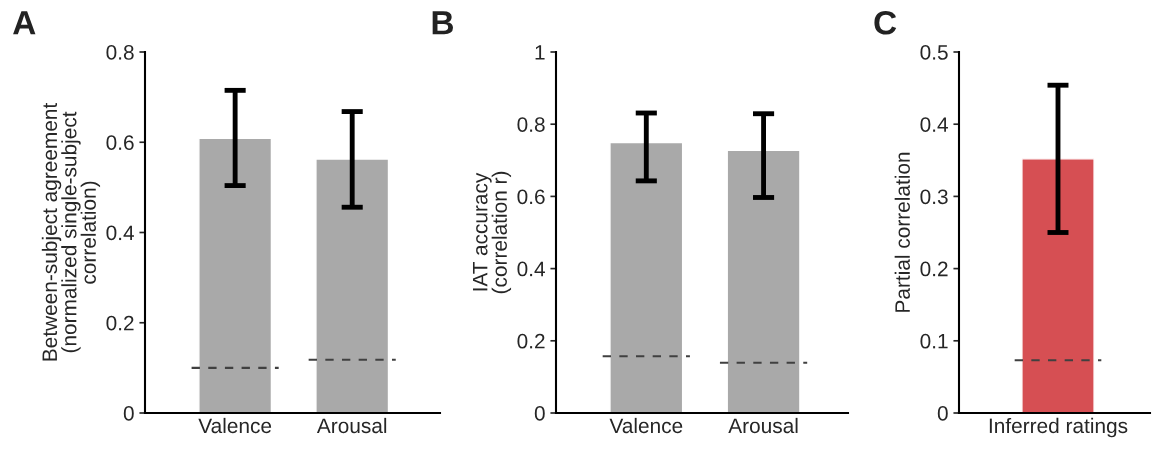  Describe the element at coordinates (902, 232) in the screenshot. I see `y-axis-title: Partial correlation` at that location.